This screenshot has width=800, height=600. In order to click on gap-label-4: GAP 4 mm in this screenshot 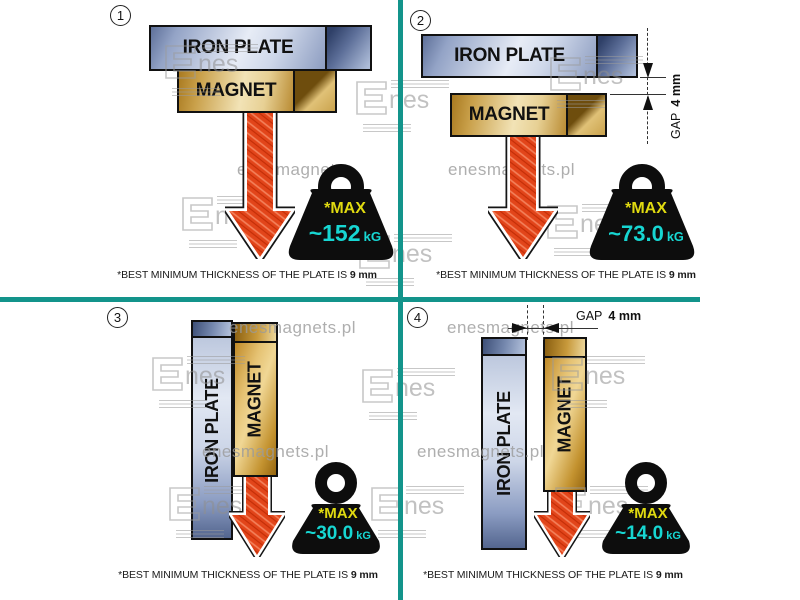, I will do `click(609, 316)`.